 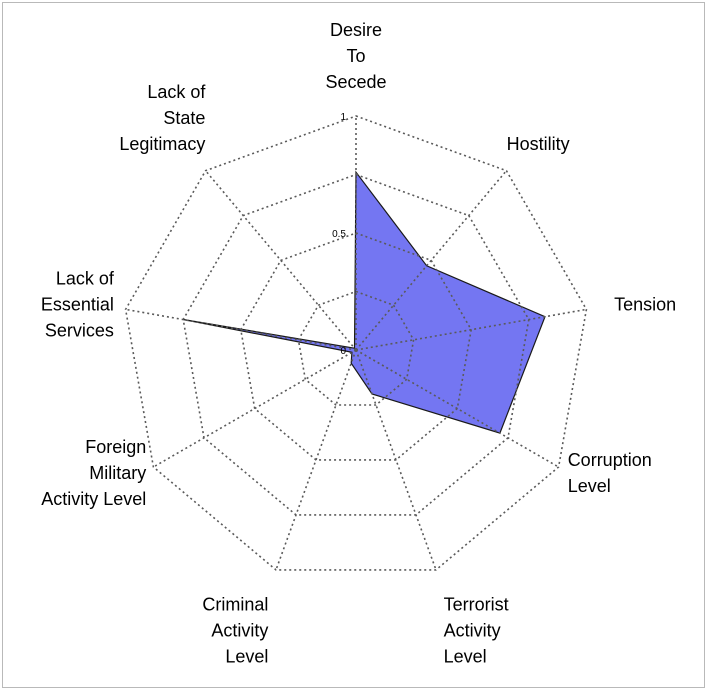 I want to click on axis-label-line: Essential, so click(x=77, y=305).